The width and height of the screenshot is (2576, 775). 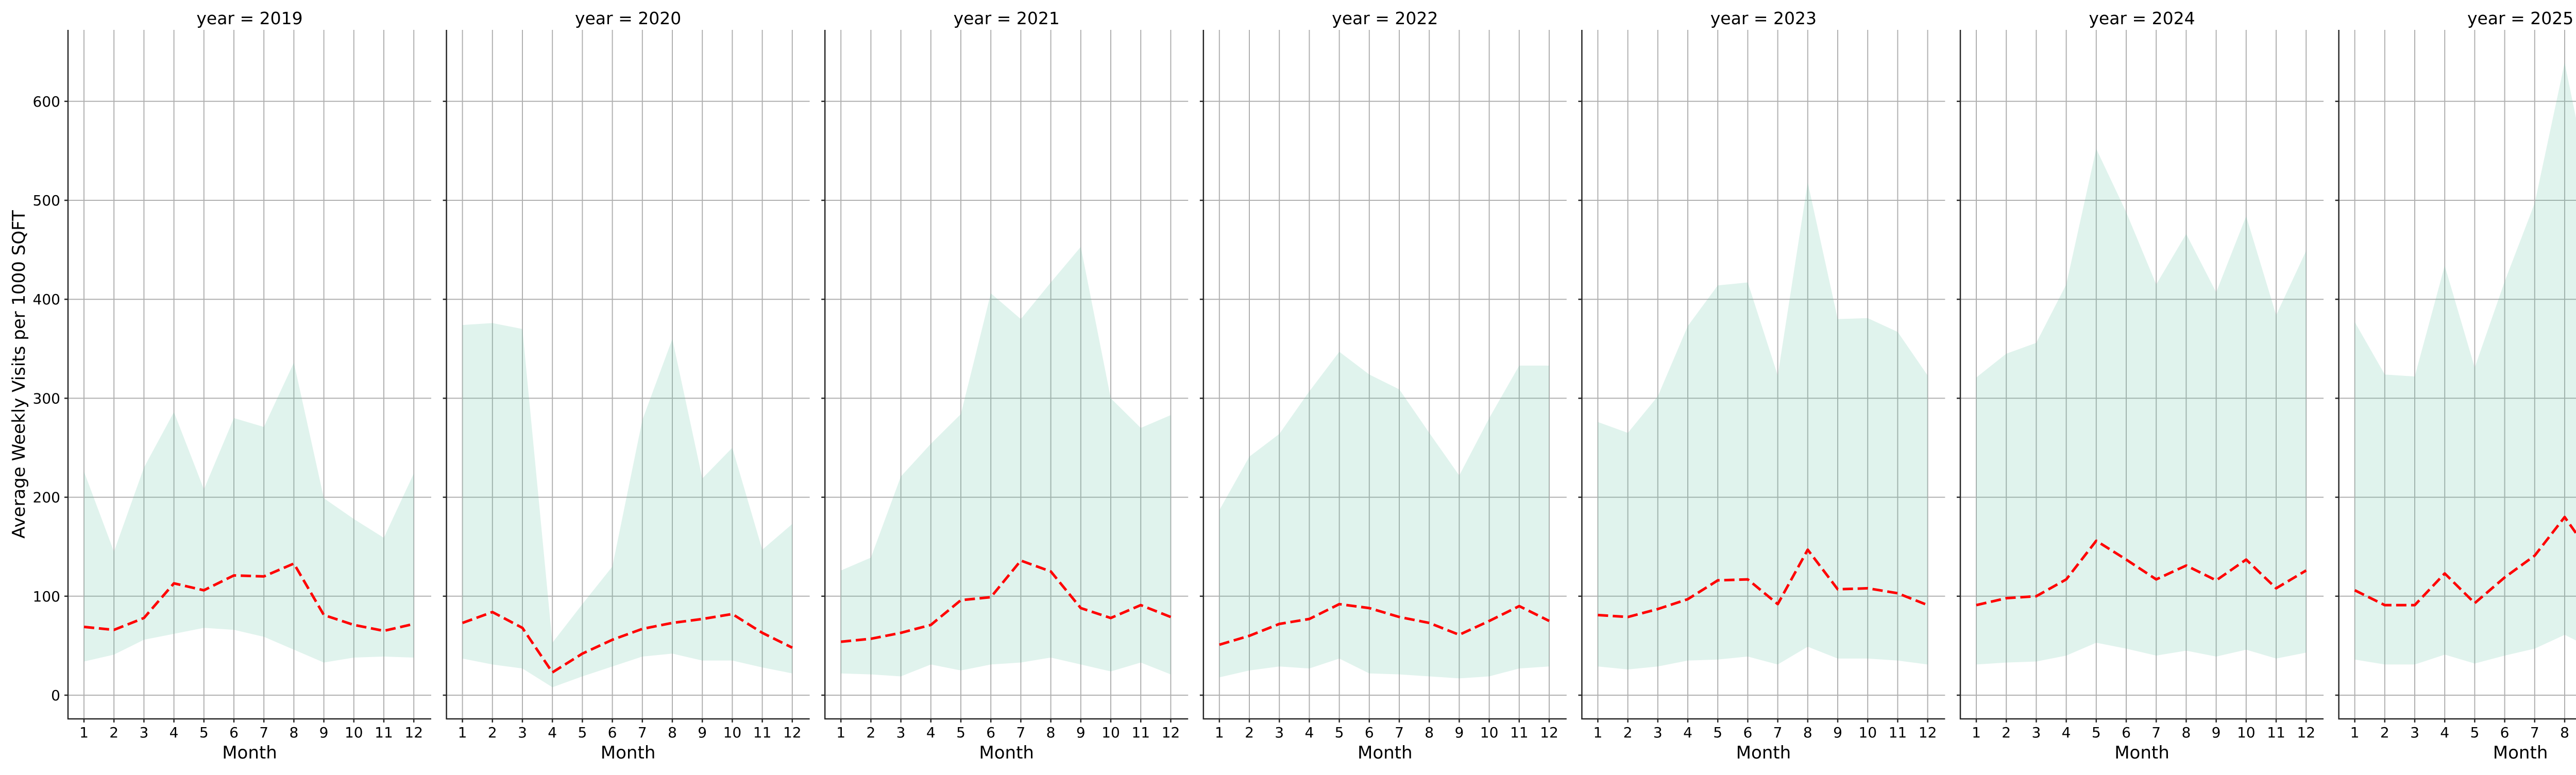 I want to click on panel-title: year = 2019, so click(x=249, y=18).